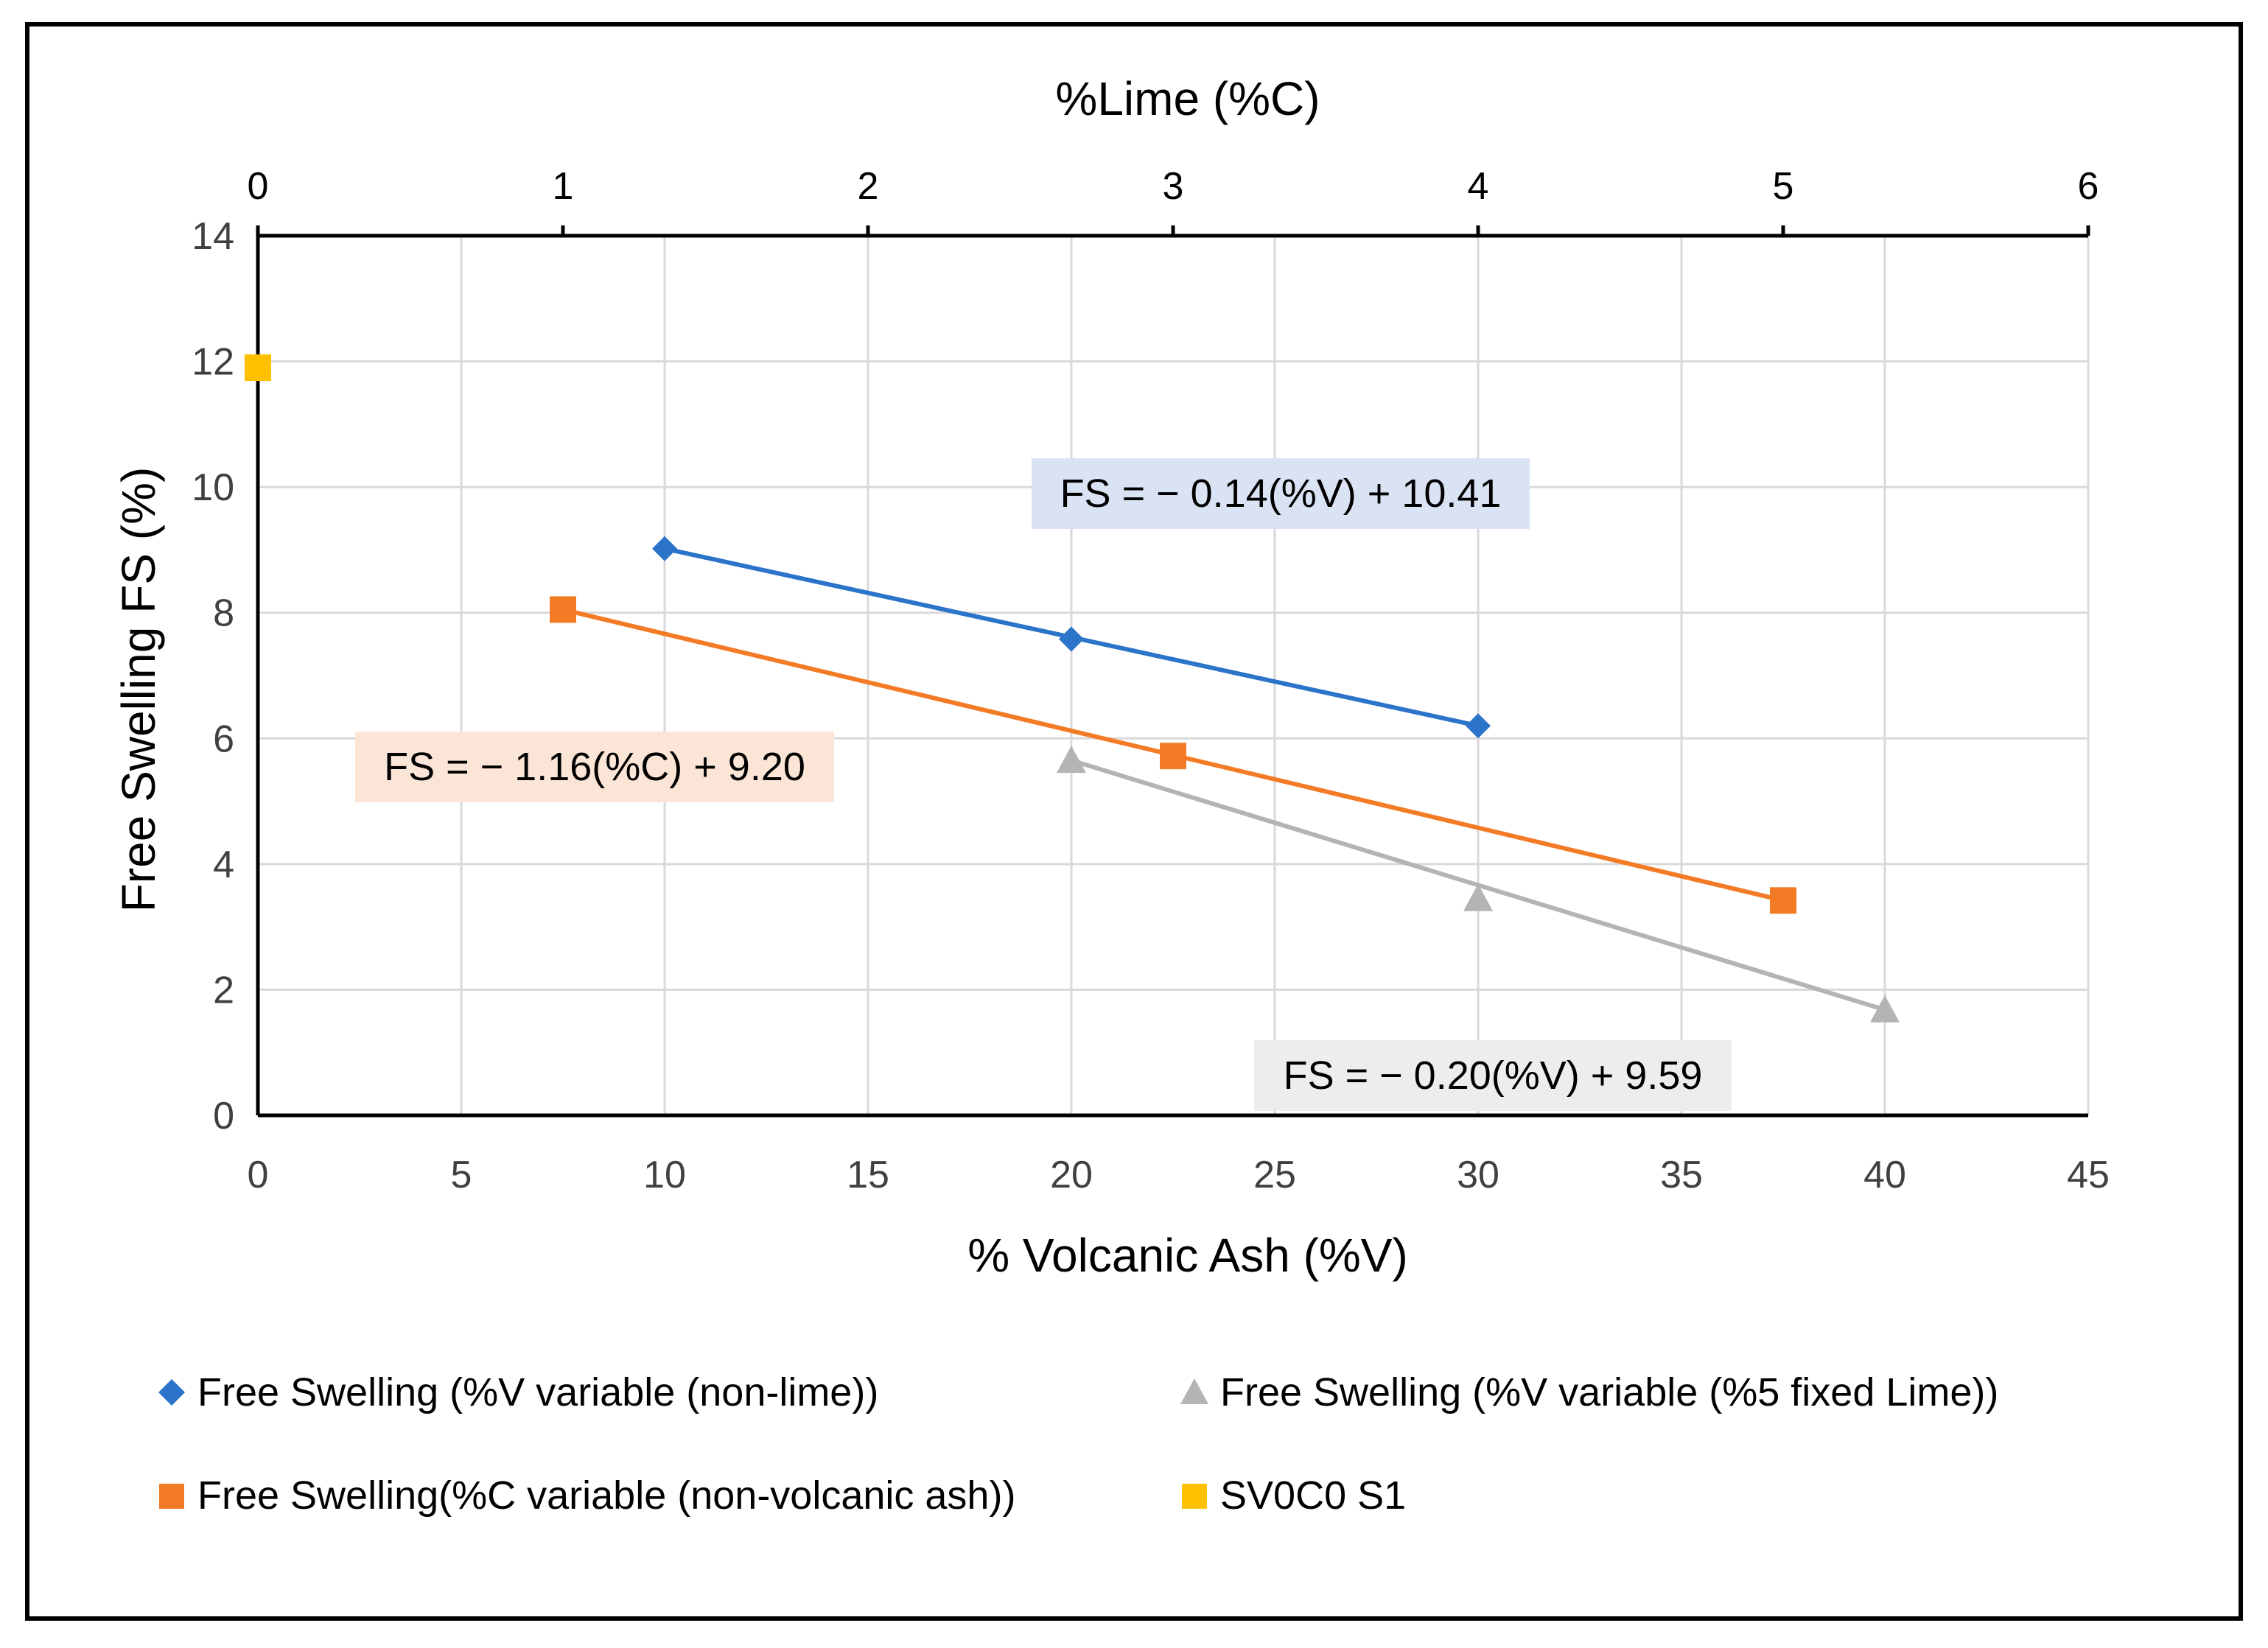 The image size is (2268, 1648). What do you see at coordinates (461, 1175) in the screenshot?
I see `x-primary-tick-label: 5` at bounding box center [461, 1175].